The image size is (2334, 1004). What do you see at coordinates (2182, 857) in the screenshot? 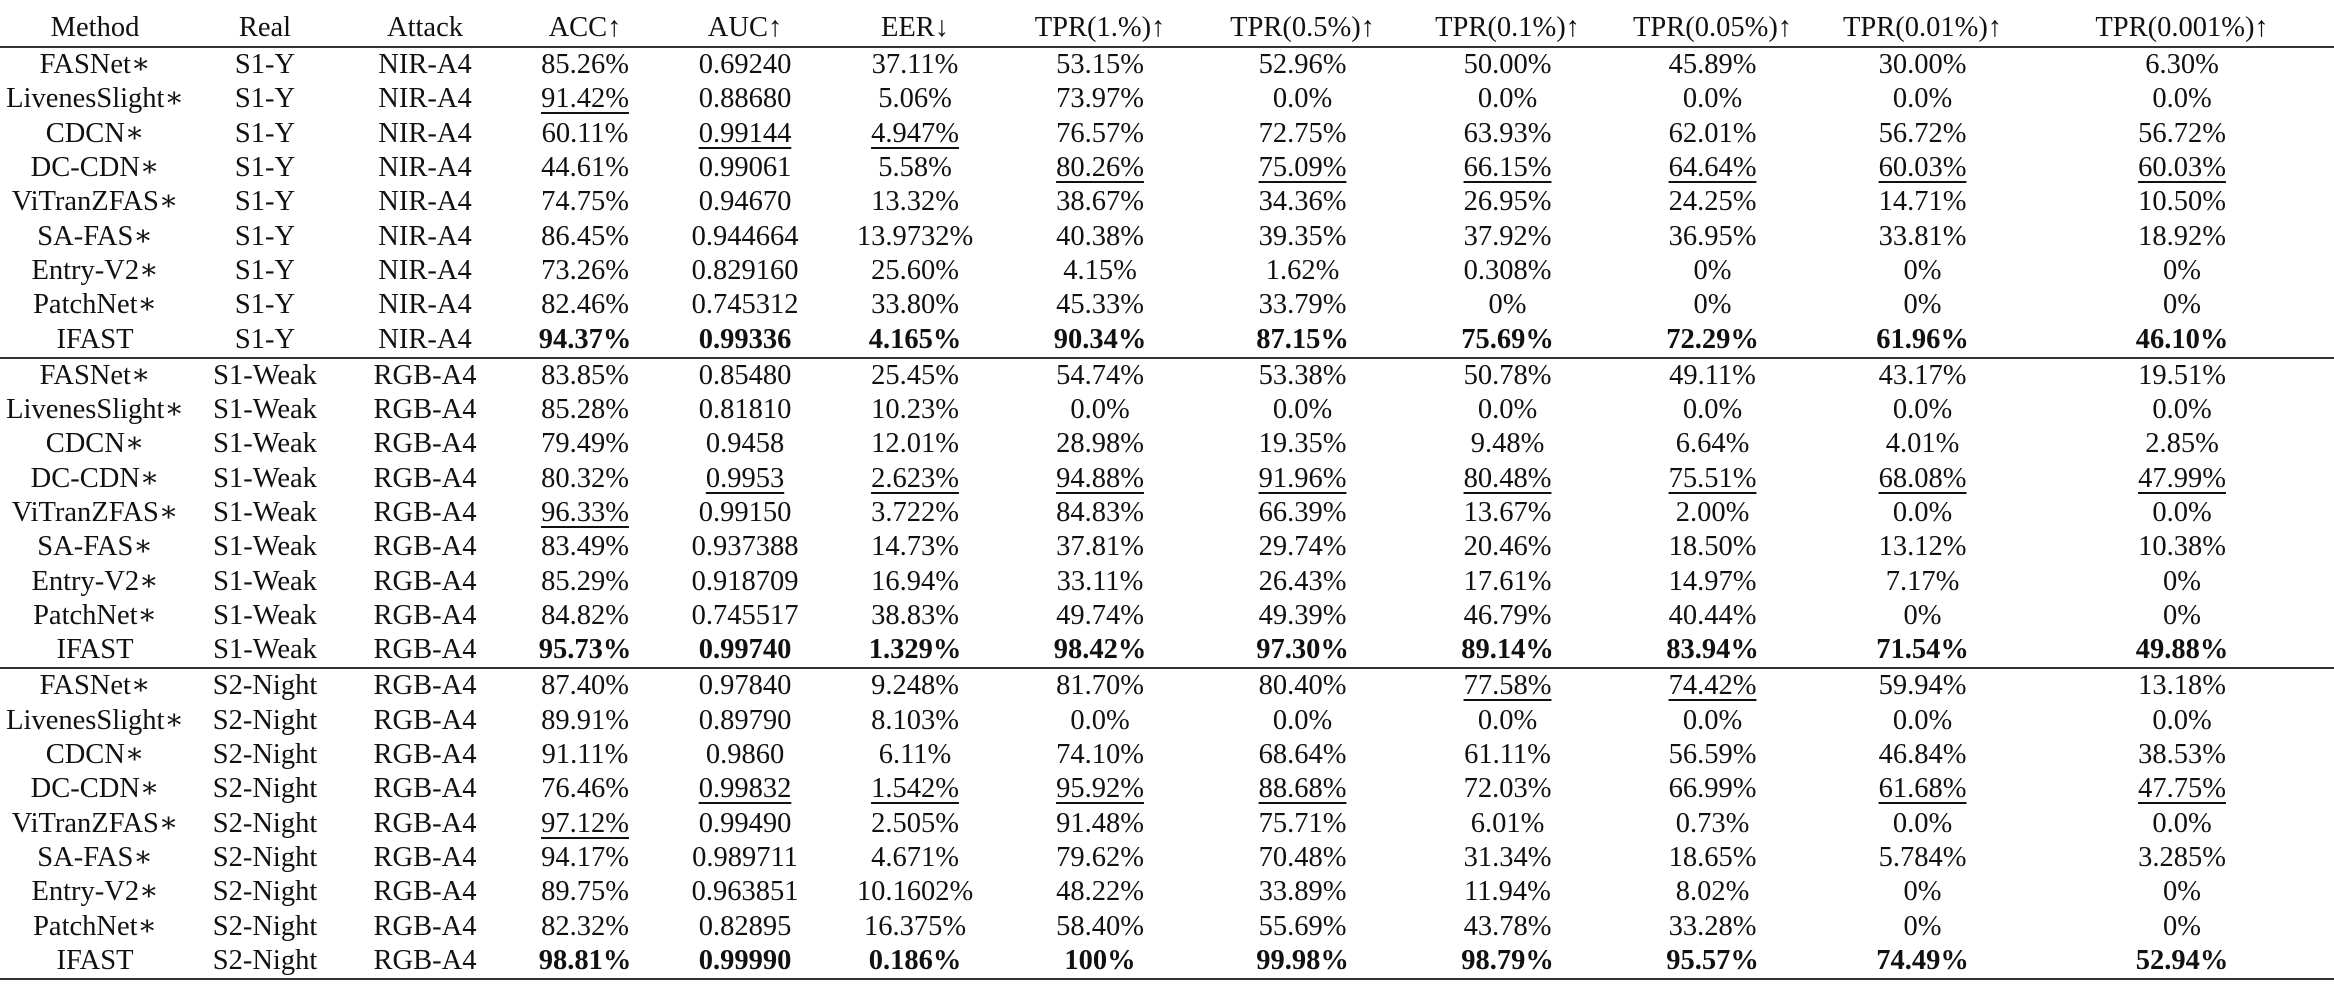
I see `cell-value: 3.285%` at bounding box center [2182, 857].